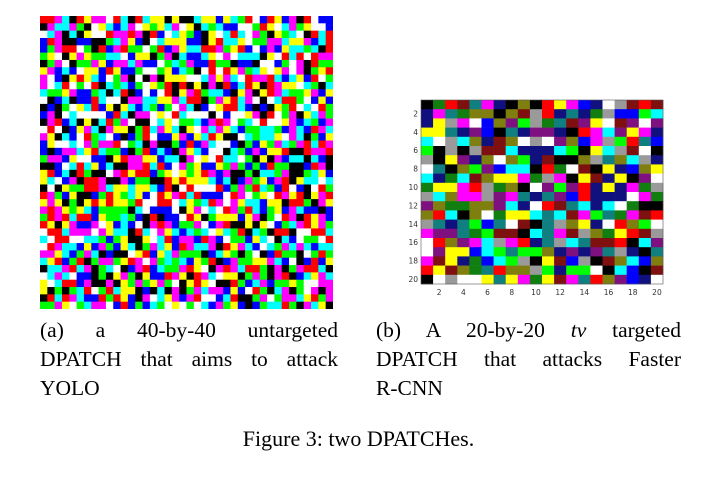 The height and width of the screenshot is (479, 717). I want to click on y-tick-label: 12, so click(413, 205).